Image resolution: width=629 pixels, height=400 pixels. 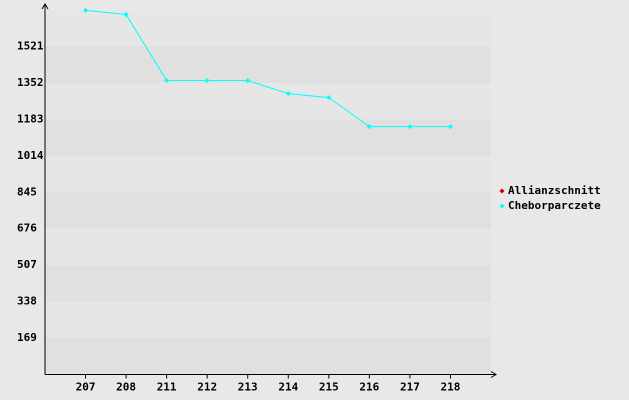 What do you see at coordinates (167, 387) in the screenshot?
I see `x-tick-label: 211` at bounding box center [167, 387].